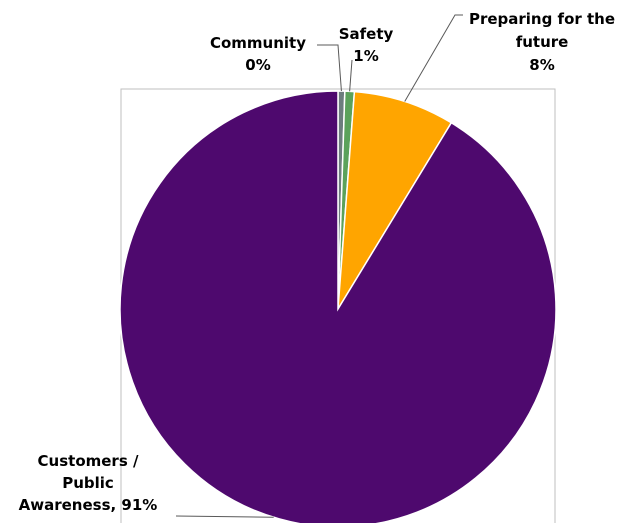  I want to click on data-label-line: 0%, so click(257, 65).